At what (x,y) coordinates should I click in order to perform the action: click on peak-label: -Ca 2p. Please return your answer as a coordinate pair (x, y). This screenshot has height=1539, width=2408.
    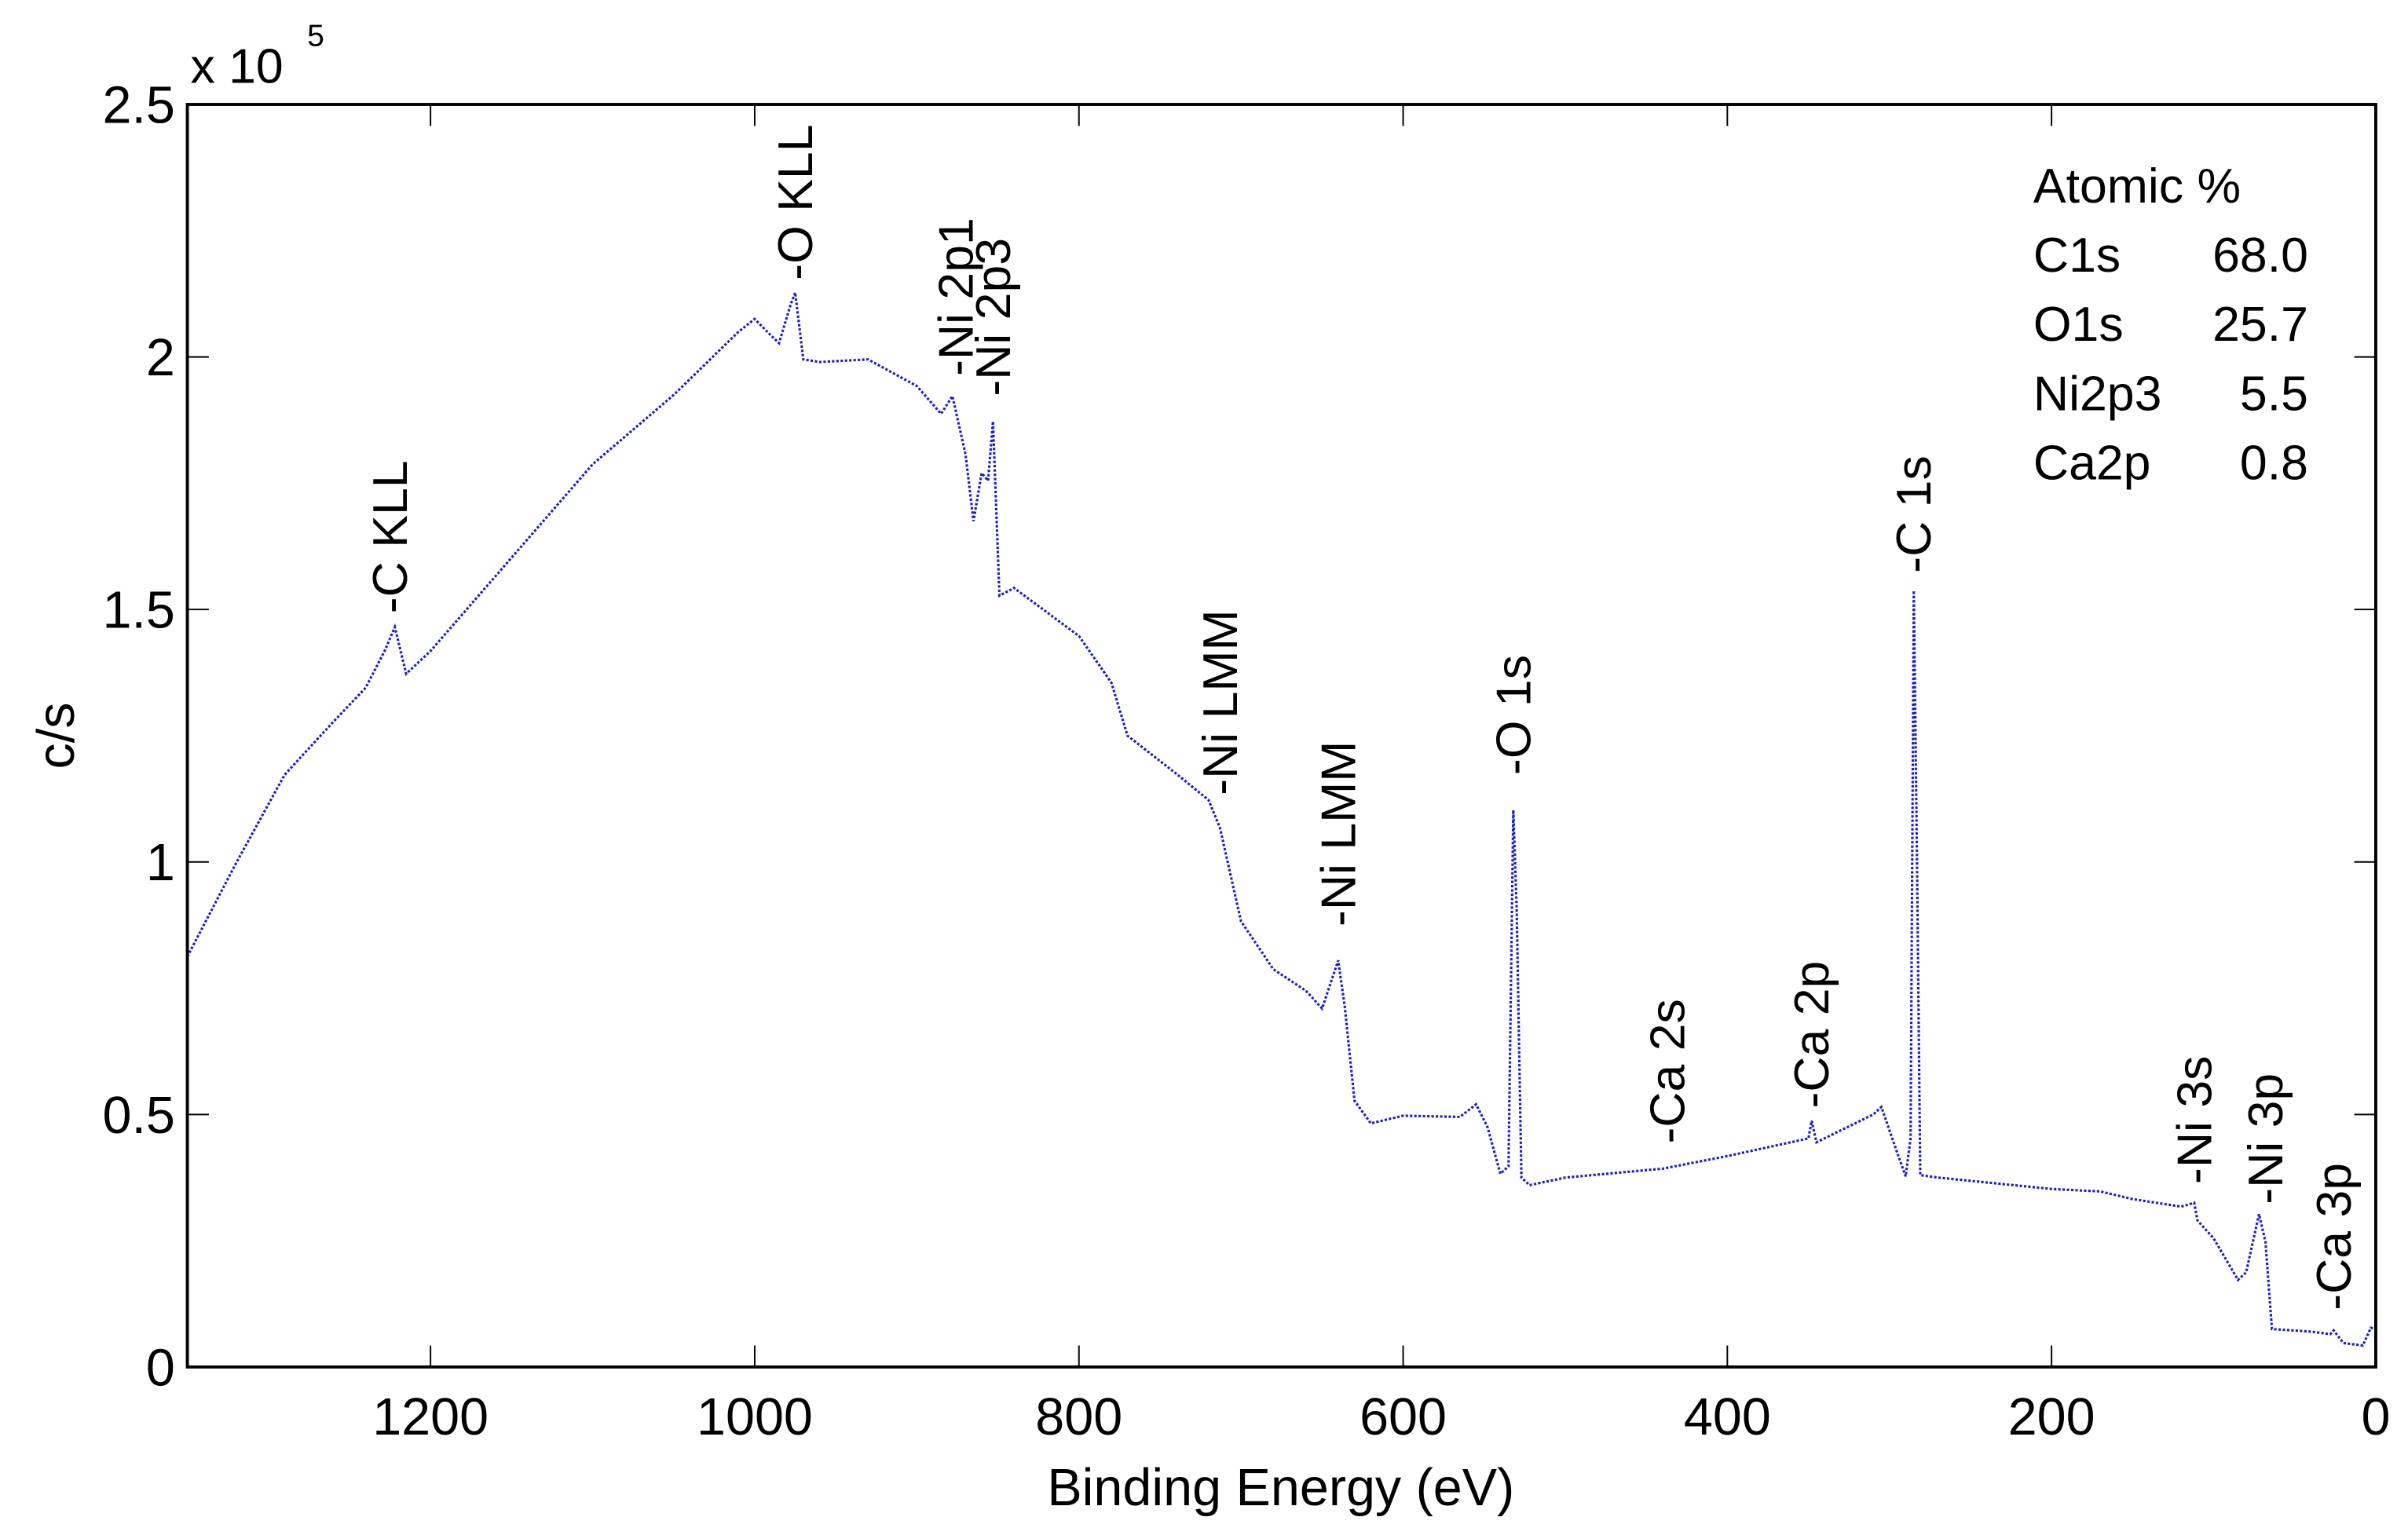
    Looking at the image, I should click on (1811, 1035).